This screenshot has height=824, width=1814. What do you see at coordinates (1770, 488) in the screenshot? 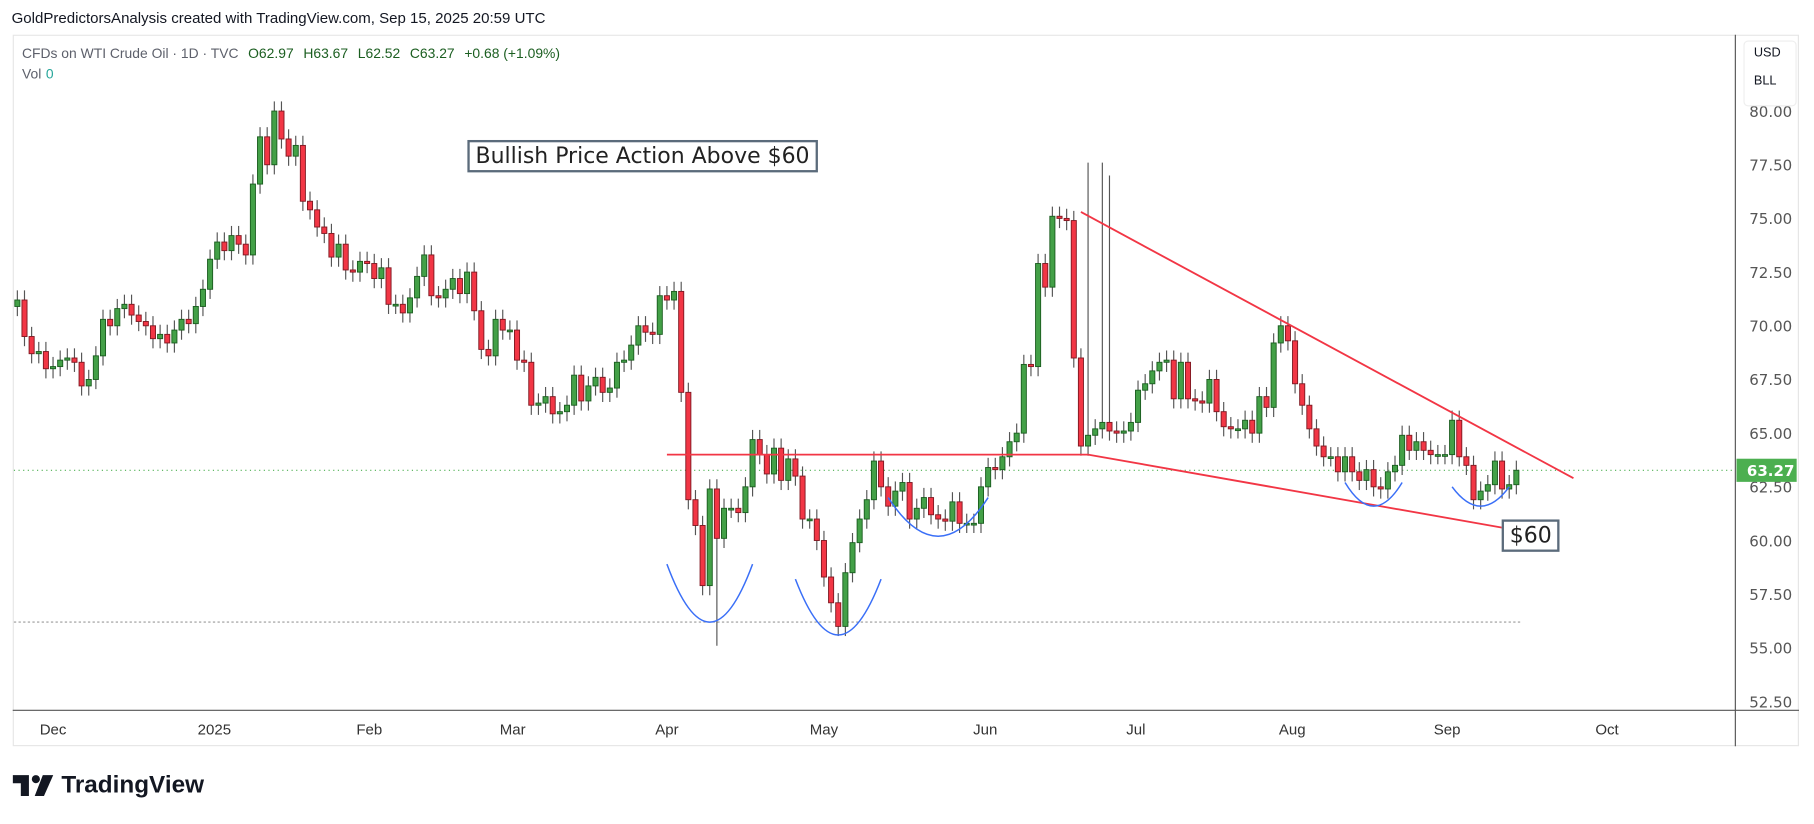
I see `y-tick-label: 62.50` at bounding box center [1770, 488].